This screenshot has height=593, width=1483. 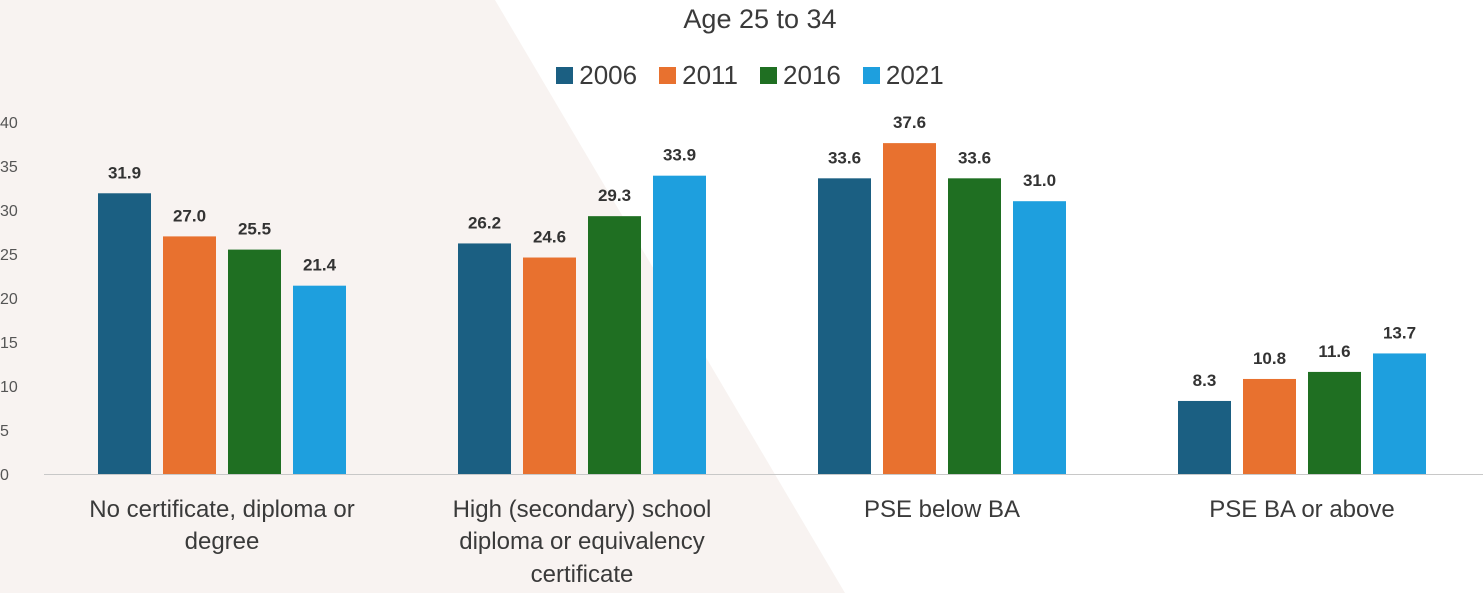 I want to click on data-label: 29.3, so click(x=614, y=195).